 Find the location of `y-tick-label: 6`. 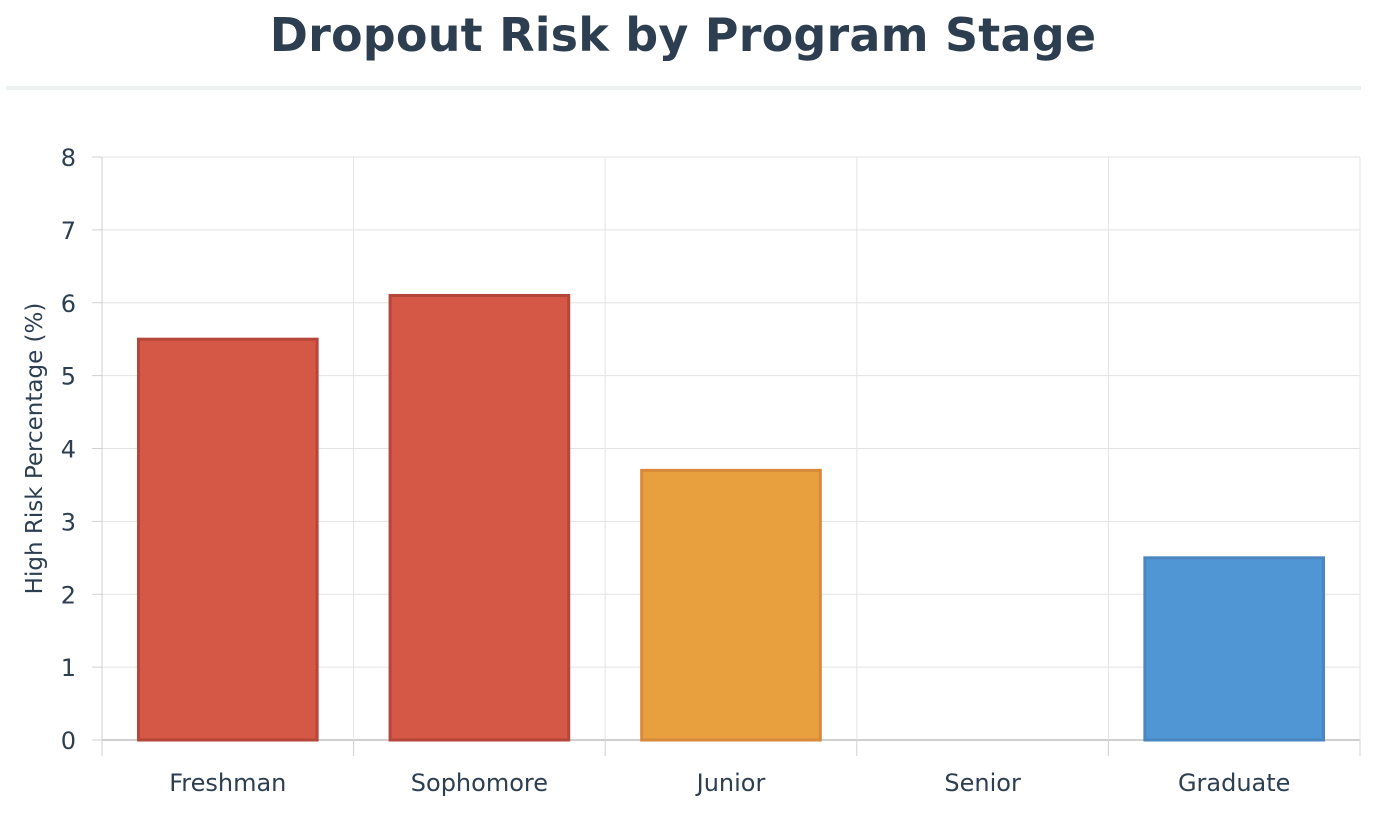

y-tick-label: 6 is located at coordinates (68, 304).